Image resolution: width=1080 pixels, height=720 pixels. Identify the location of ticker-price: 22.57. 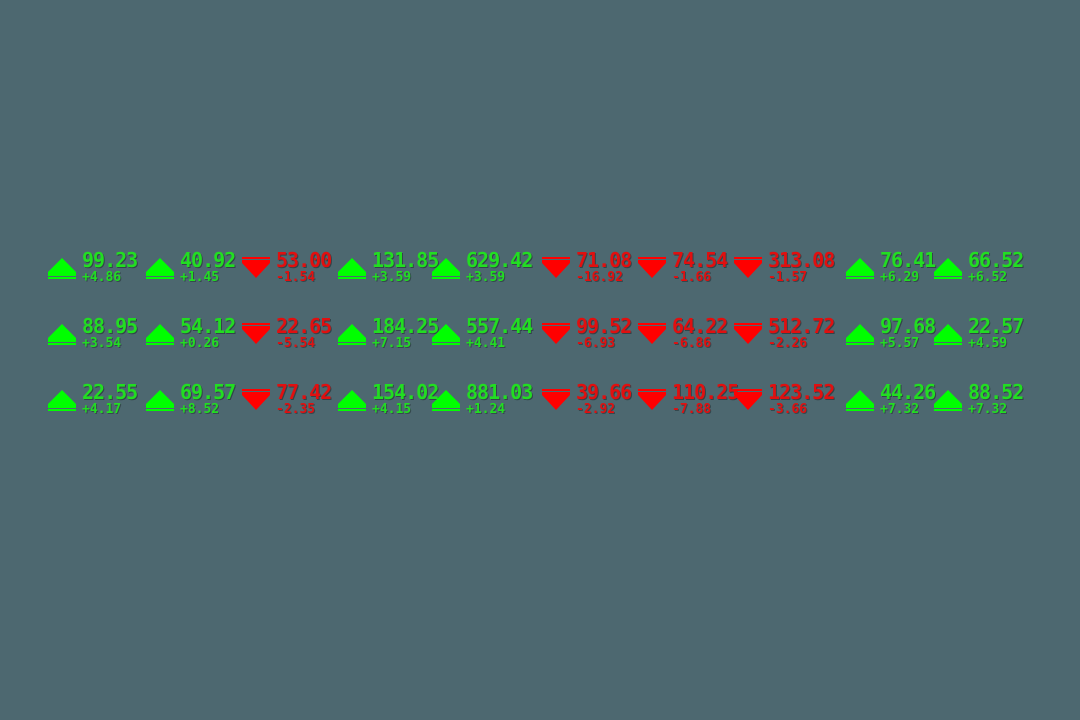
(996, 326).